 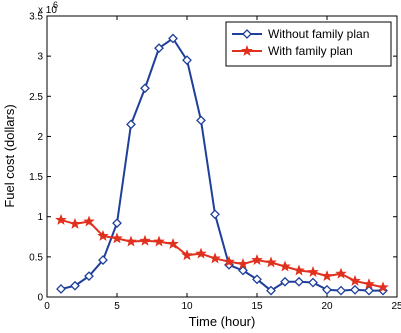 I want to click on y-tick-label: 1.5, so click(x=36, y=177).